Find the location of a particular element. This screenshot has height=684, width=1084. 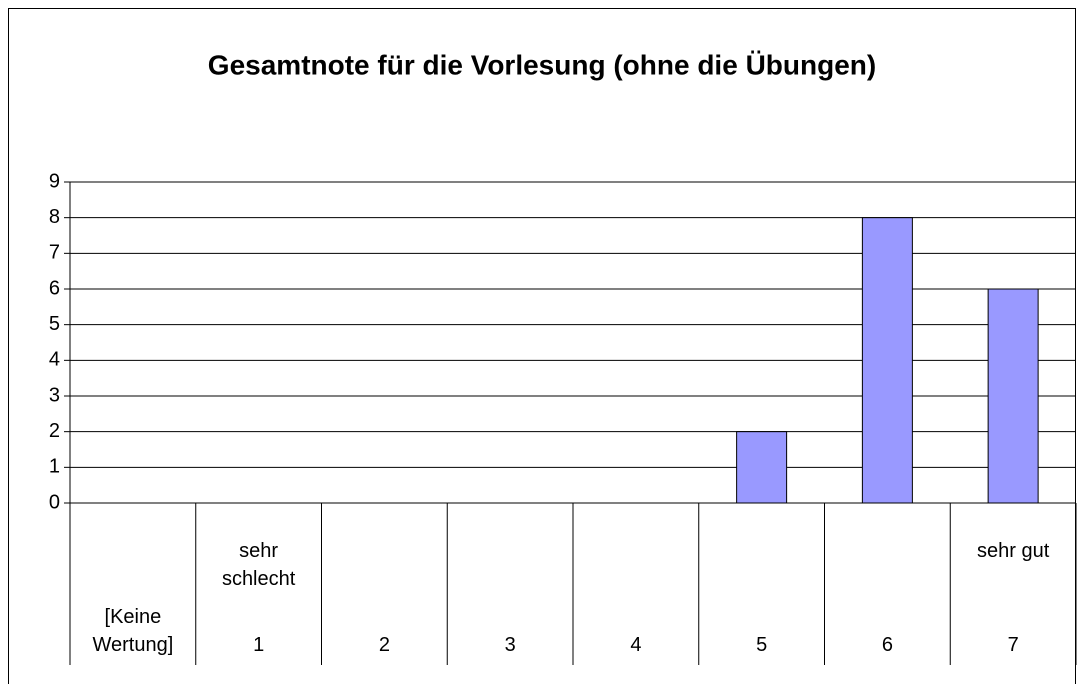

x-tick-label: 7 is located at coordinates (1013, 645).